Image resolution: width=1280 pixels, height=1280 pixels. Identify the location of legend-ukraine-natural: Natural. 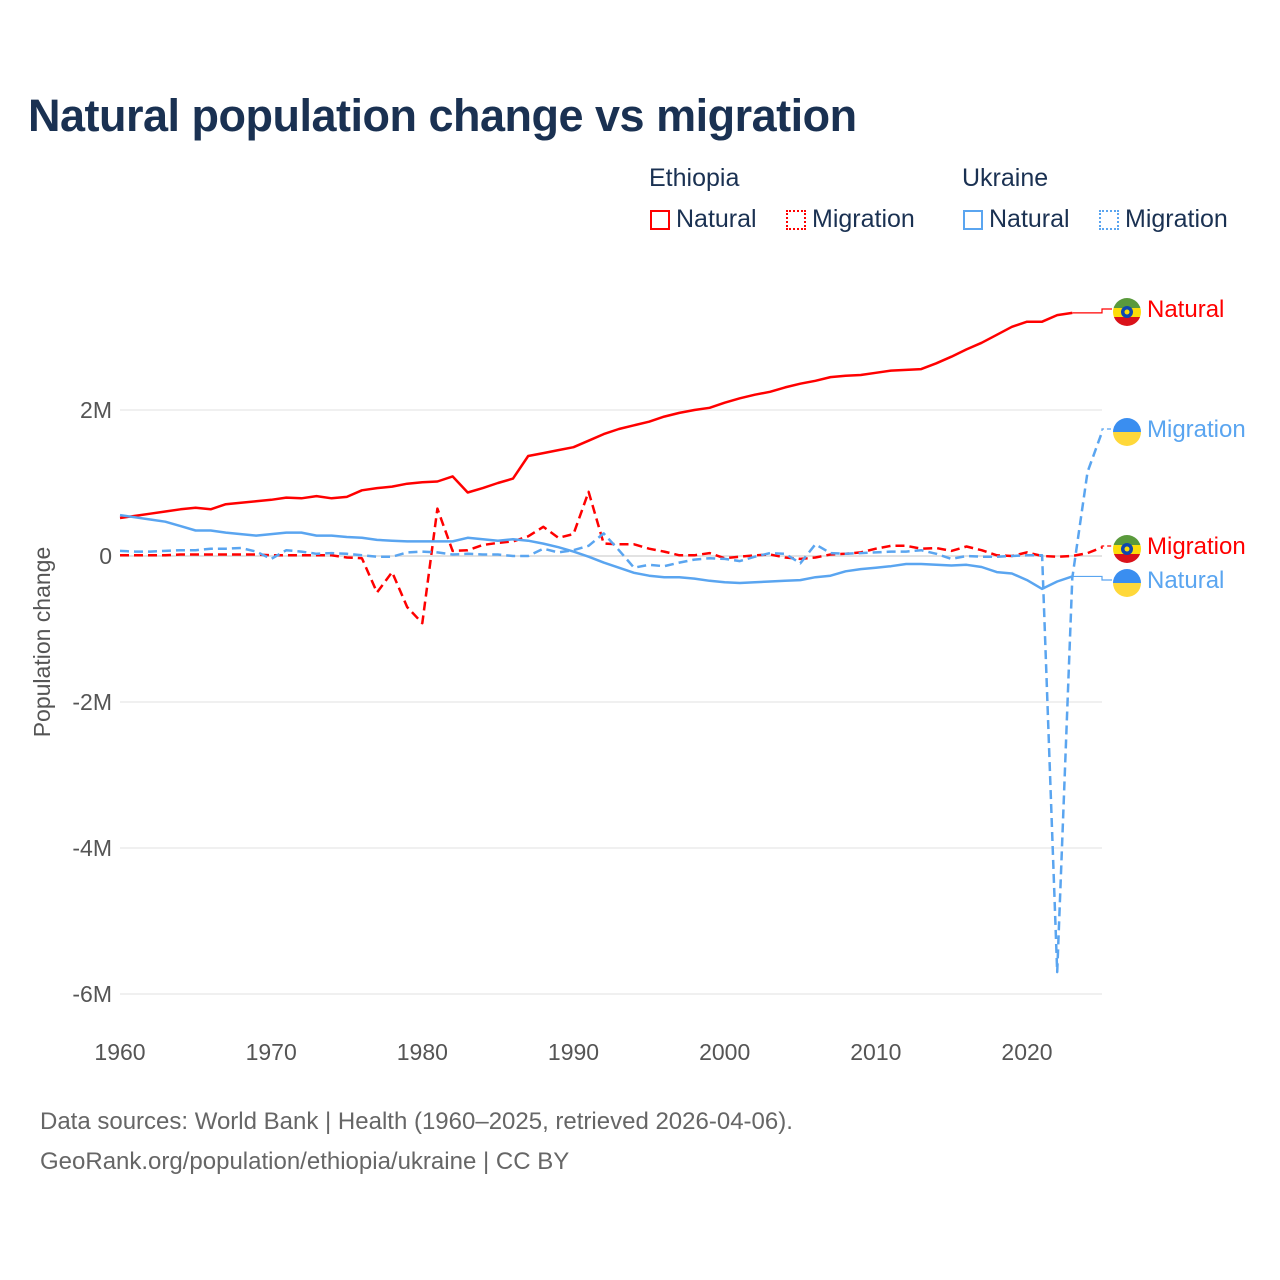
(1016, 219).